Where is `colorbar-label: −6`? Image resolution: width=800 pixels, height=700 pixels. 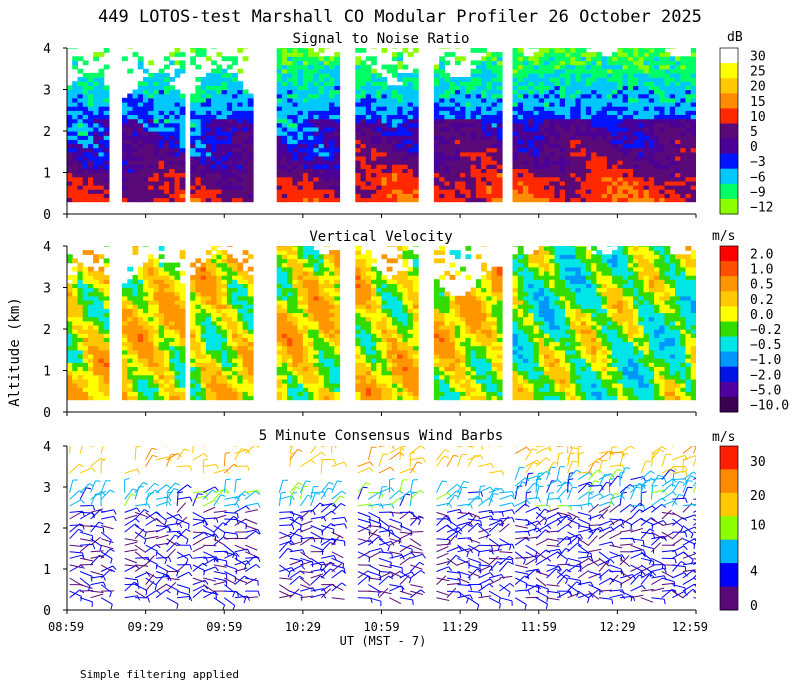
colorbar-label: −6 is located at coordinates (758, 177).